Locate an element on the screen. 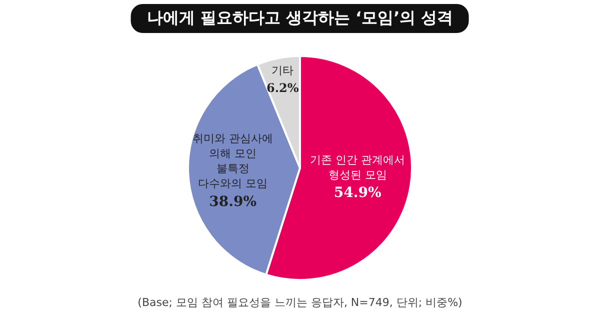  text: (Base; 모임 참여 필요성을 느끼는 응답자, N=749, 단위; 비중%) is located at coordinates (300, 302).